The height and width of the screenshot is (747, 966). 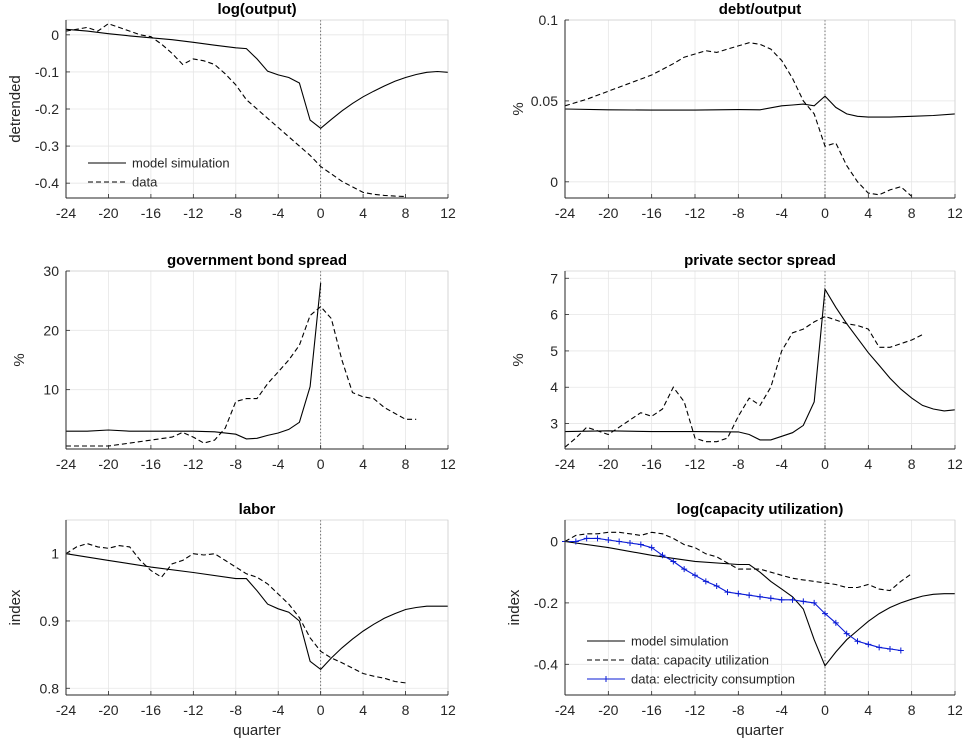 I want to click on y-tick-label: 1, so click(x=55, y=554).